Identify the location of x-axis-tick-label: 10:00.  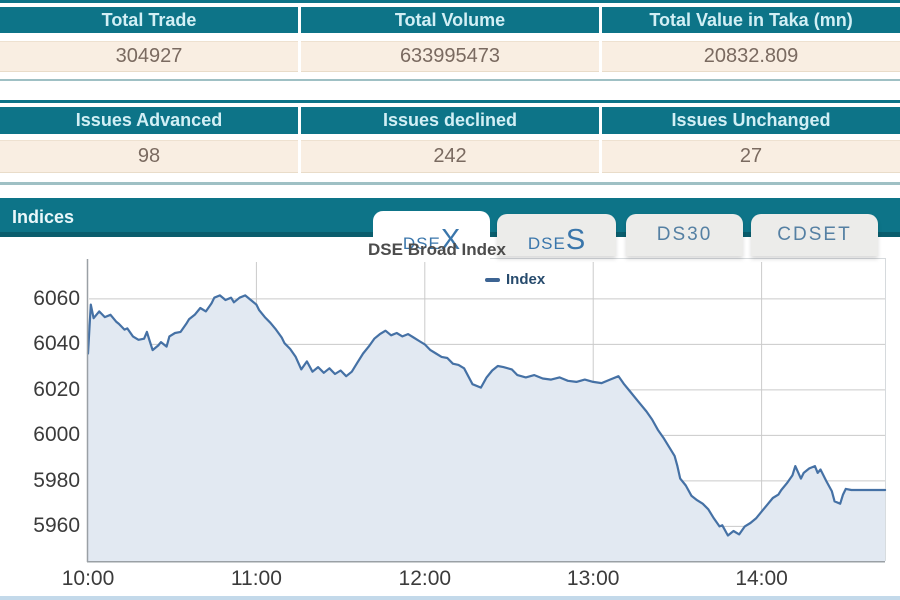
(88, 578).